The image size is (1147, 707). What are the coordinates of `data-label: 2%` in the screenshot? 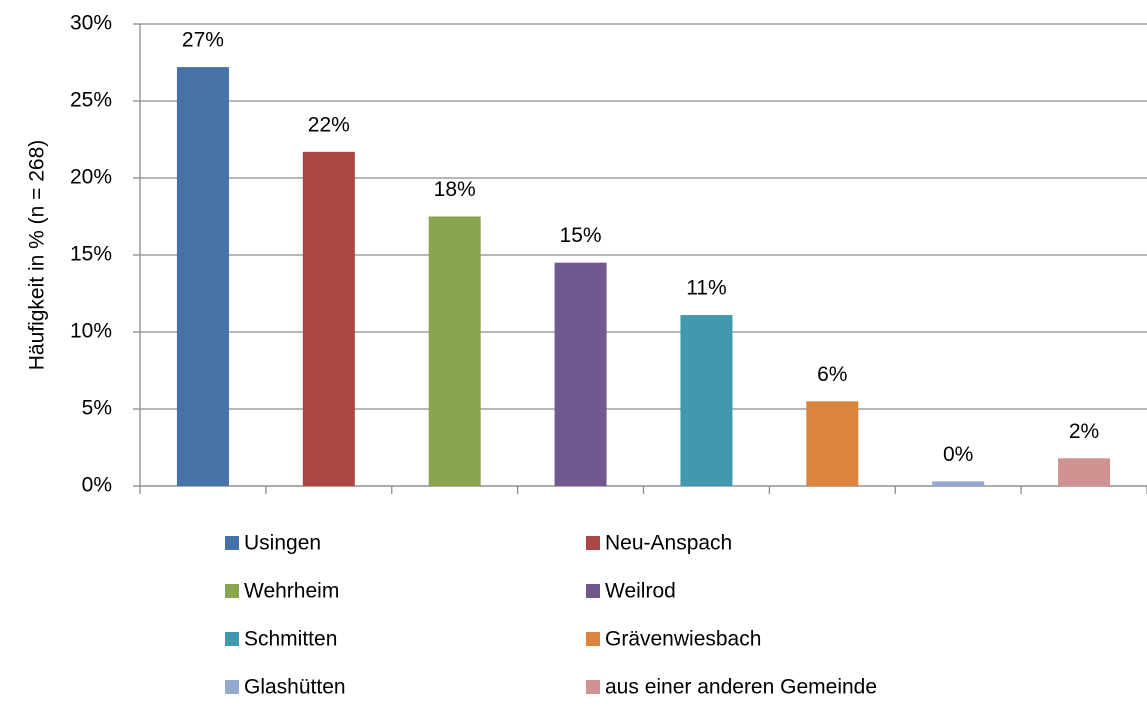 It's located at (1084, 431).